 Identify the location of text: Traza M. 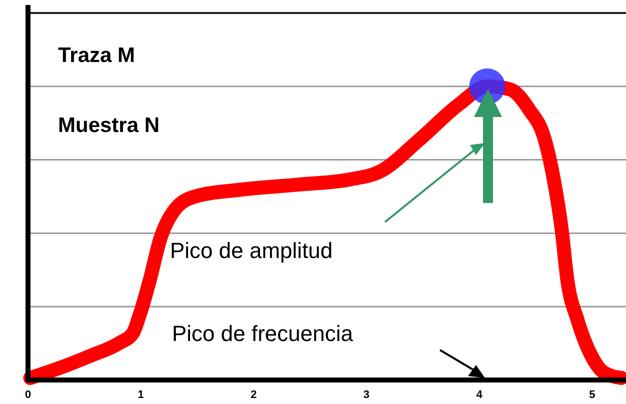
(97, 55).